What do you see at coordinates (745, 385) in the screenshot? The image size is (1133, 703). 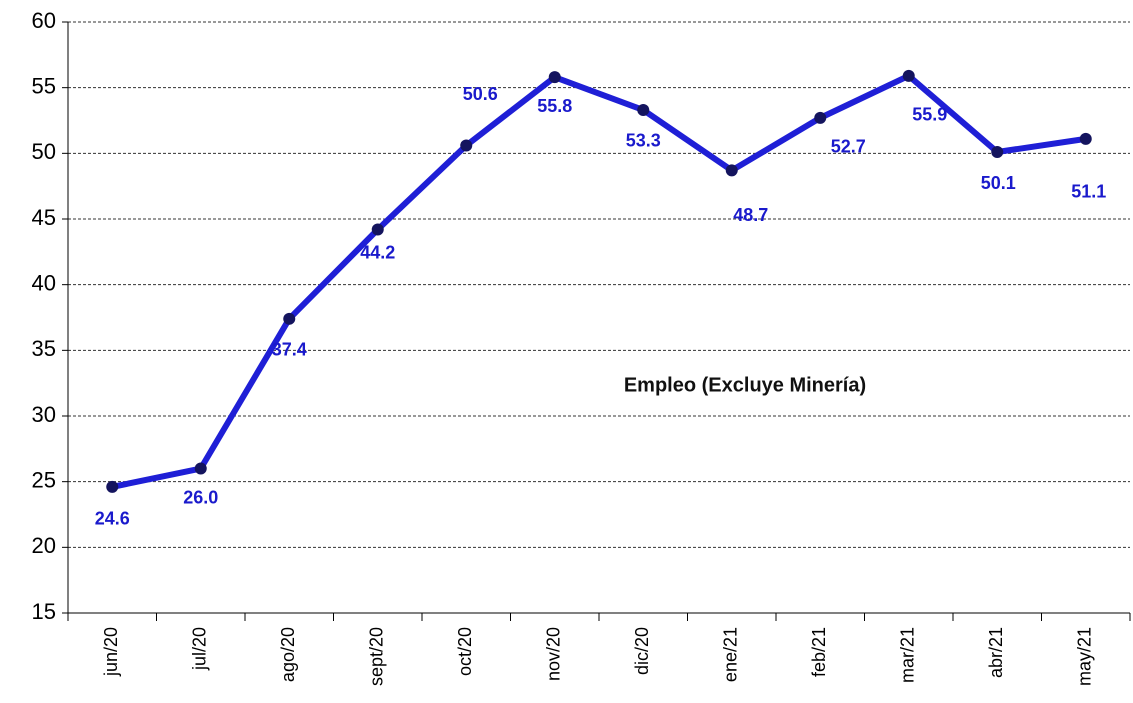 I see `chart-annotation: Empleo (Excluye Minería)` at bounding box center [745, 385].